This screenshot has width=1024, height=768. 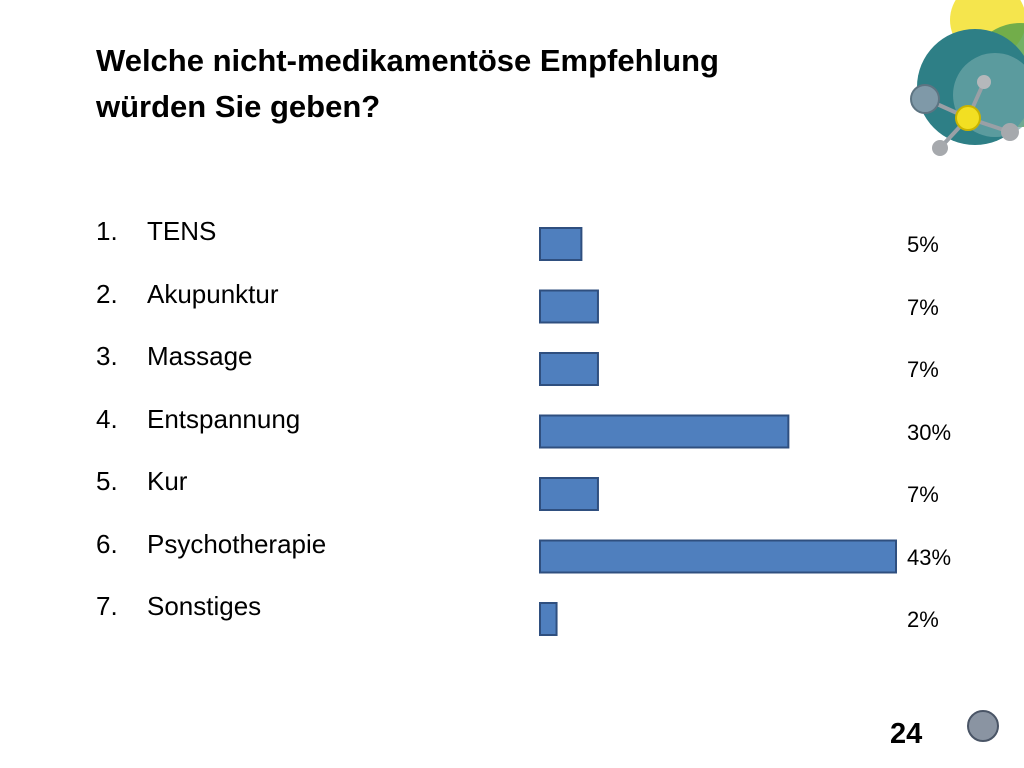 What do you see at coordinates (107, 356) in the screenshot?
I see `option-number: 3.` at bounding box center [107, 356].